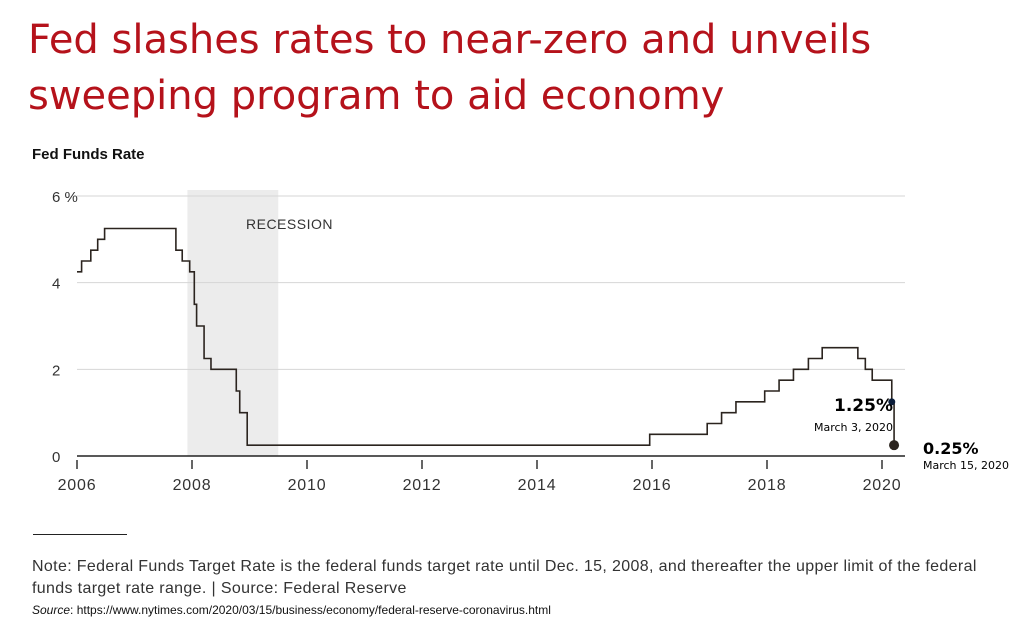 This screenshot has height=628, width=1022. What do you see at coordinates (767, 485) in the screenshot?
I see `x-tick-label: 2018` at bounding box center [767, 485].